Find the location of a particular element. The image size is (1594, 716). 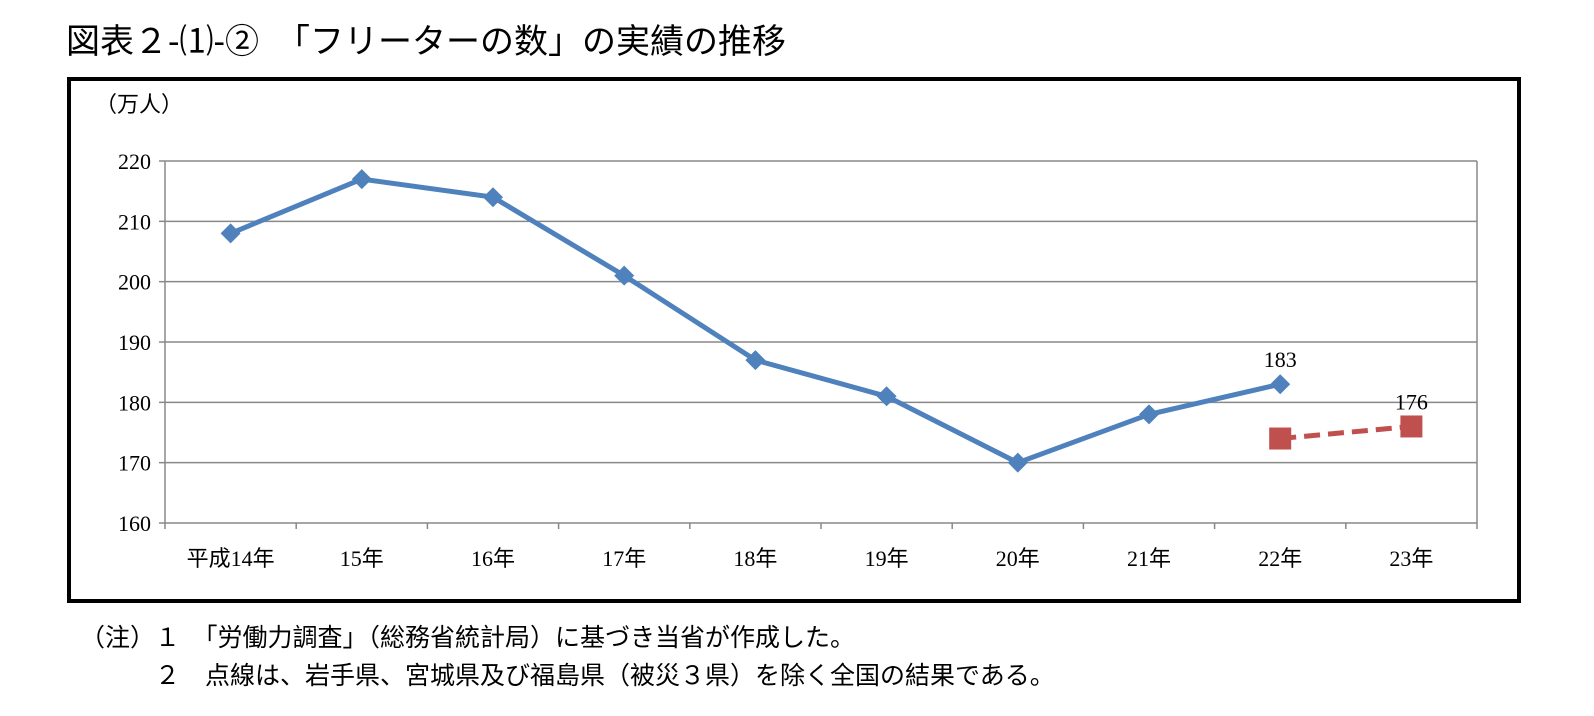

x-tick-label: 20年 is located at coordinates (1018, 558).